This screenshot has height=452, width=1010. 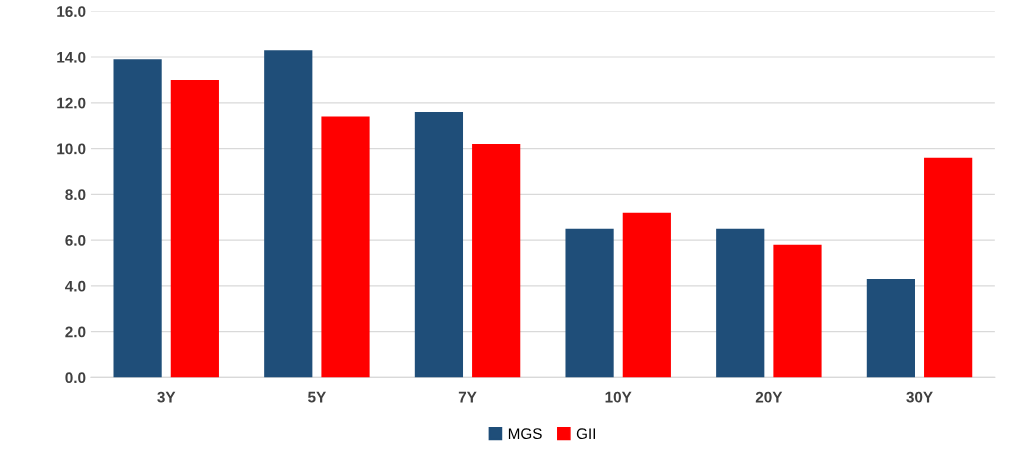 I want to click on legend-label: MGS, so click(x=525, y=434).